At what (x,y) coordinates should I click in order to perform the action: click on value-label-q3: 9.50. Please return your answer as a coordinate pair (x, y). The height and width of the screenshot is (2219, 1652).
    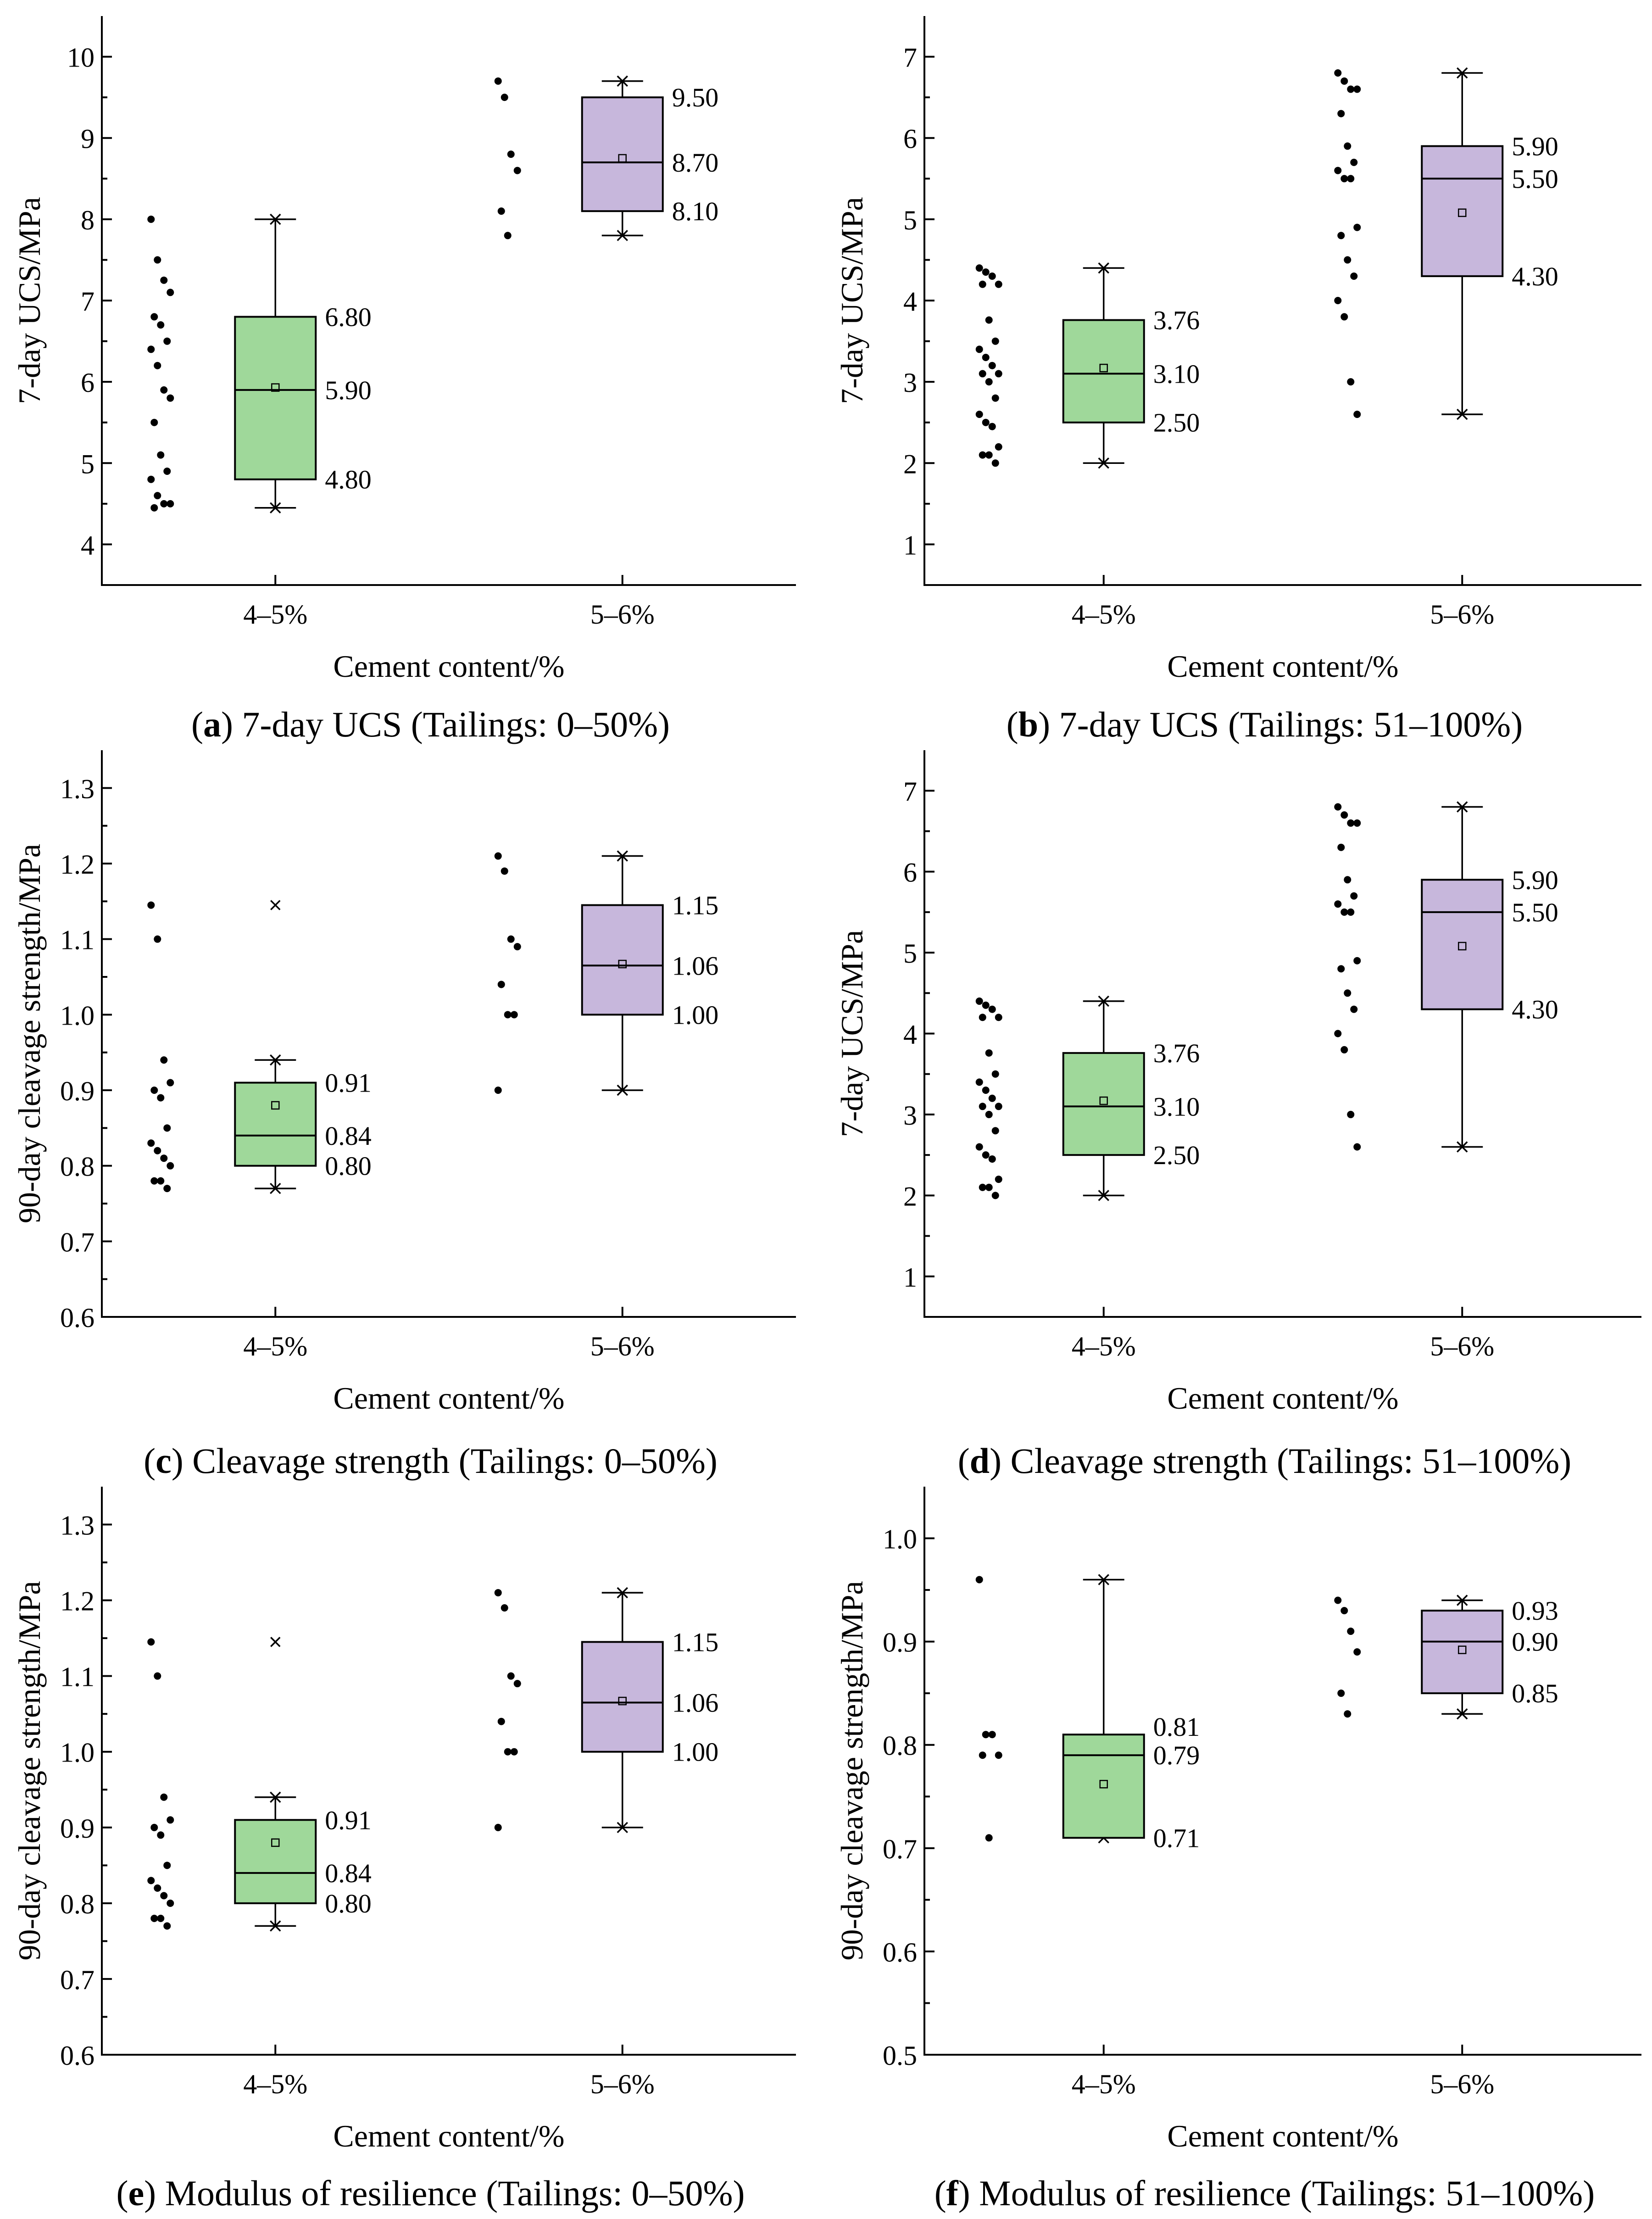
    Looking at the image, I should click on (695, 97).